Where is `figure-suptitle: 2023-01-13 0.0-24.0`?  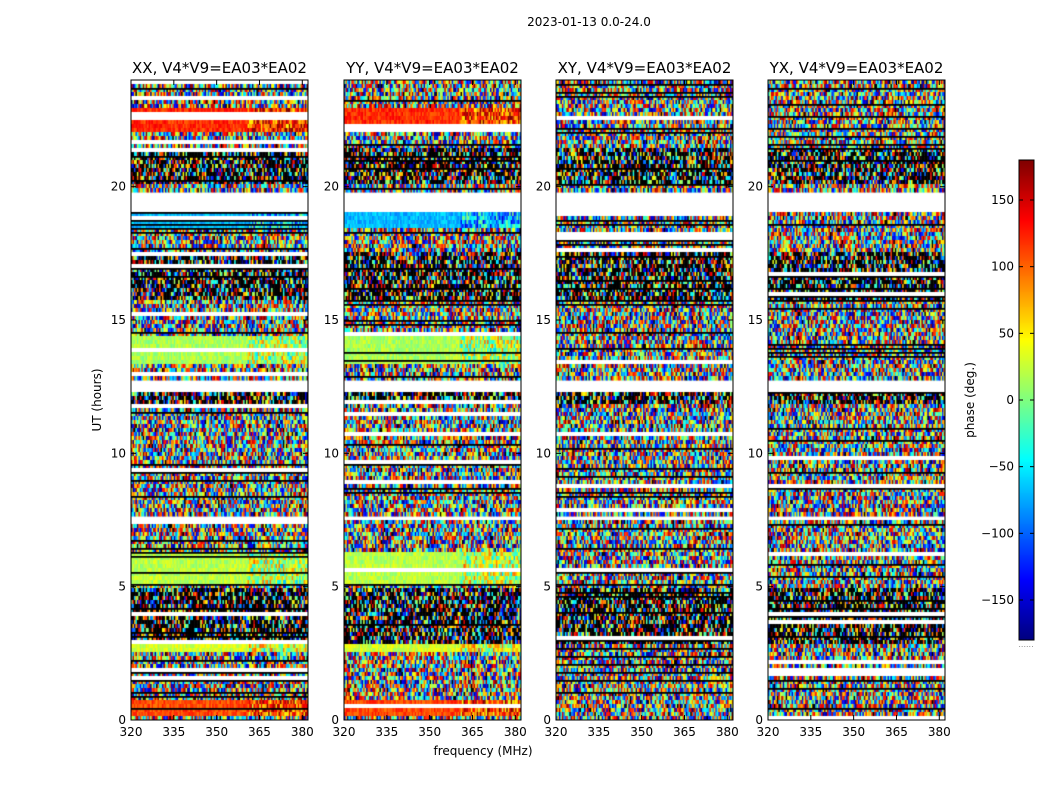
figure-suptitle: 2023-01-13 0.0-24.0 is located at coordinates (589, 22).